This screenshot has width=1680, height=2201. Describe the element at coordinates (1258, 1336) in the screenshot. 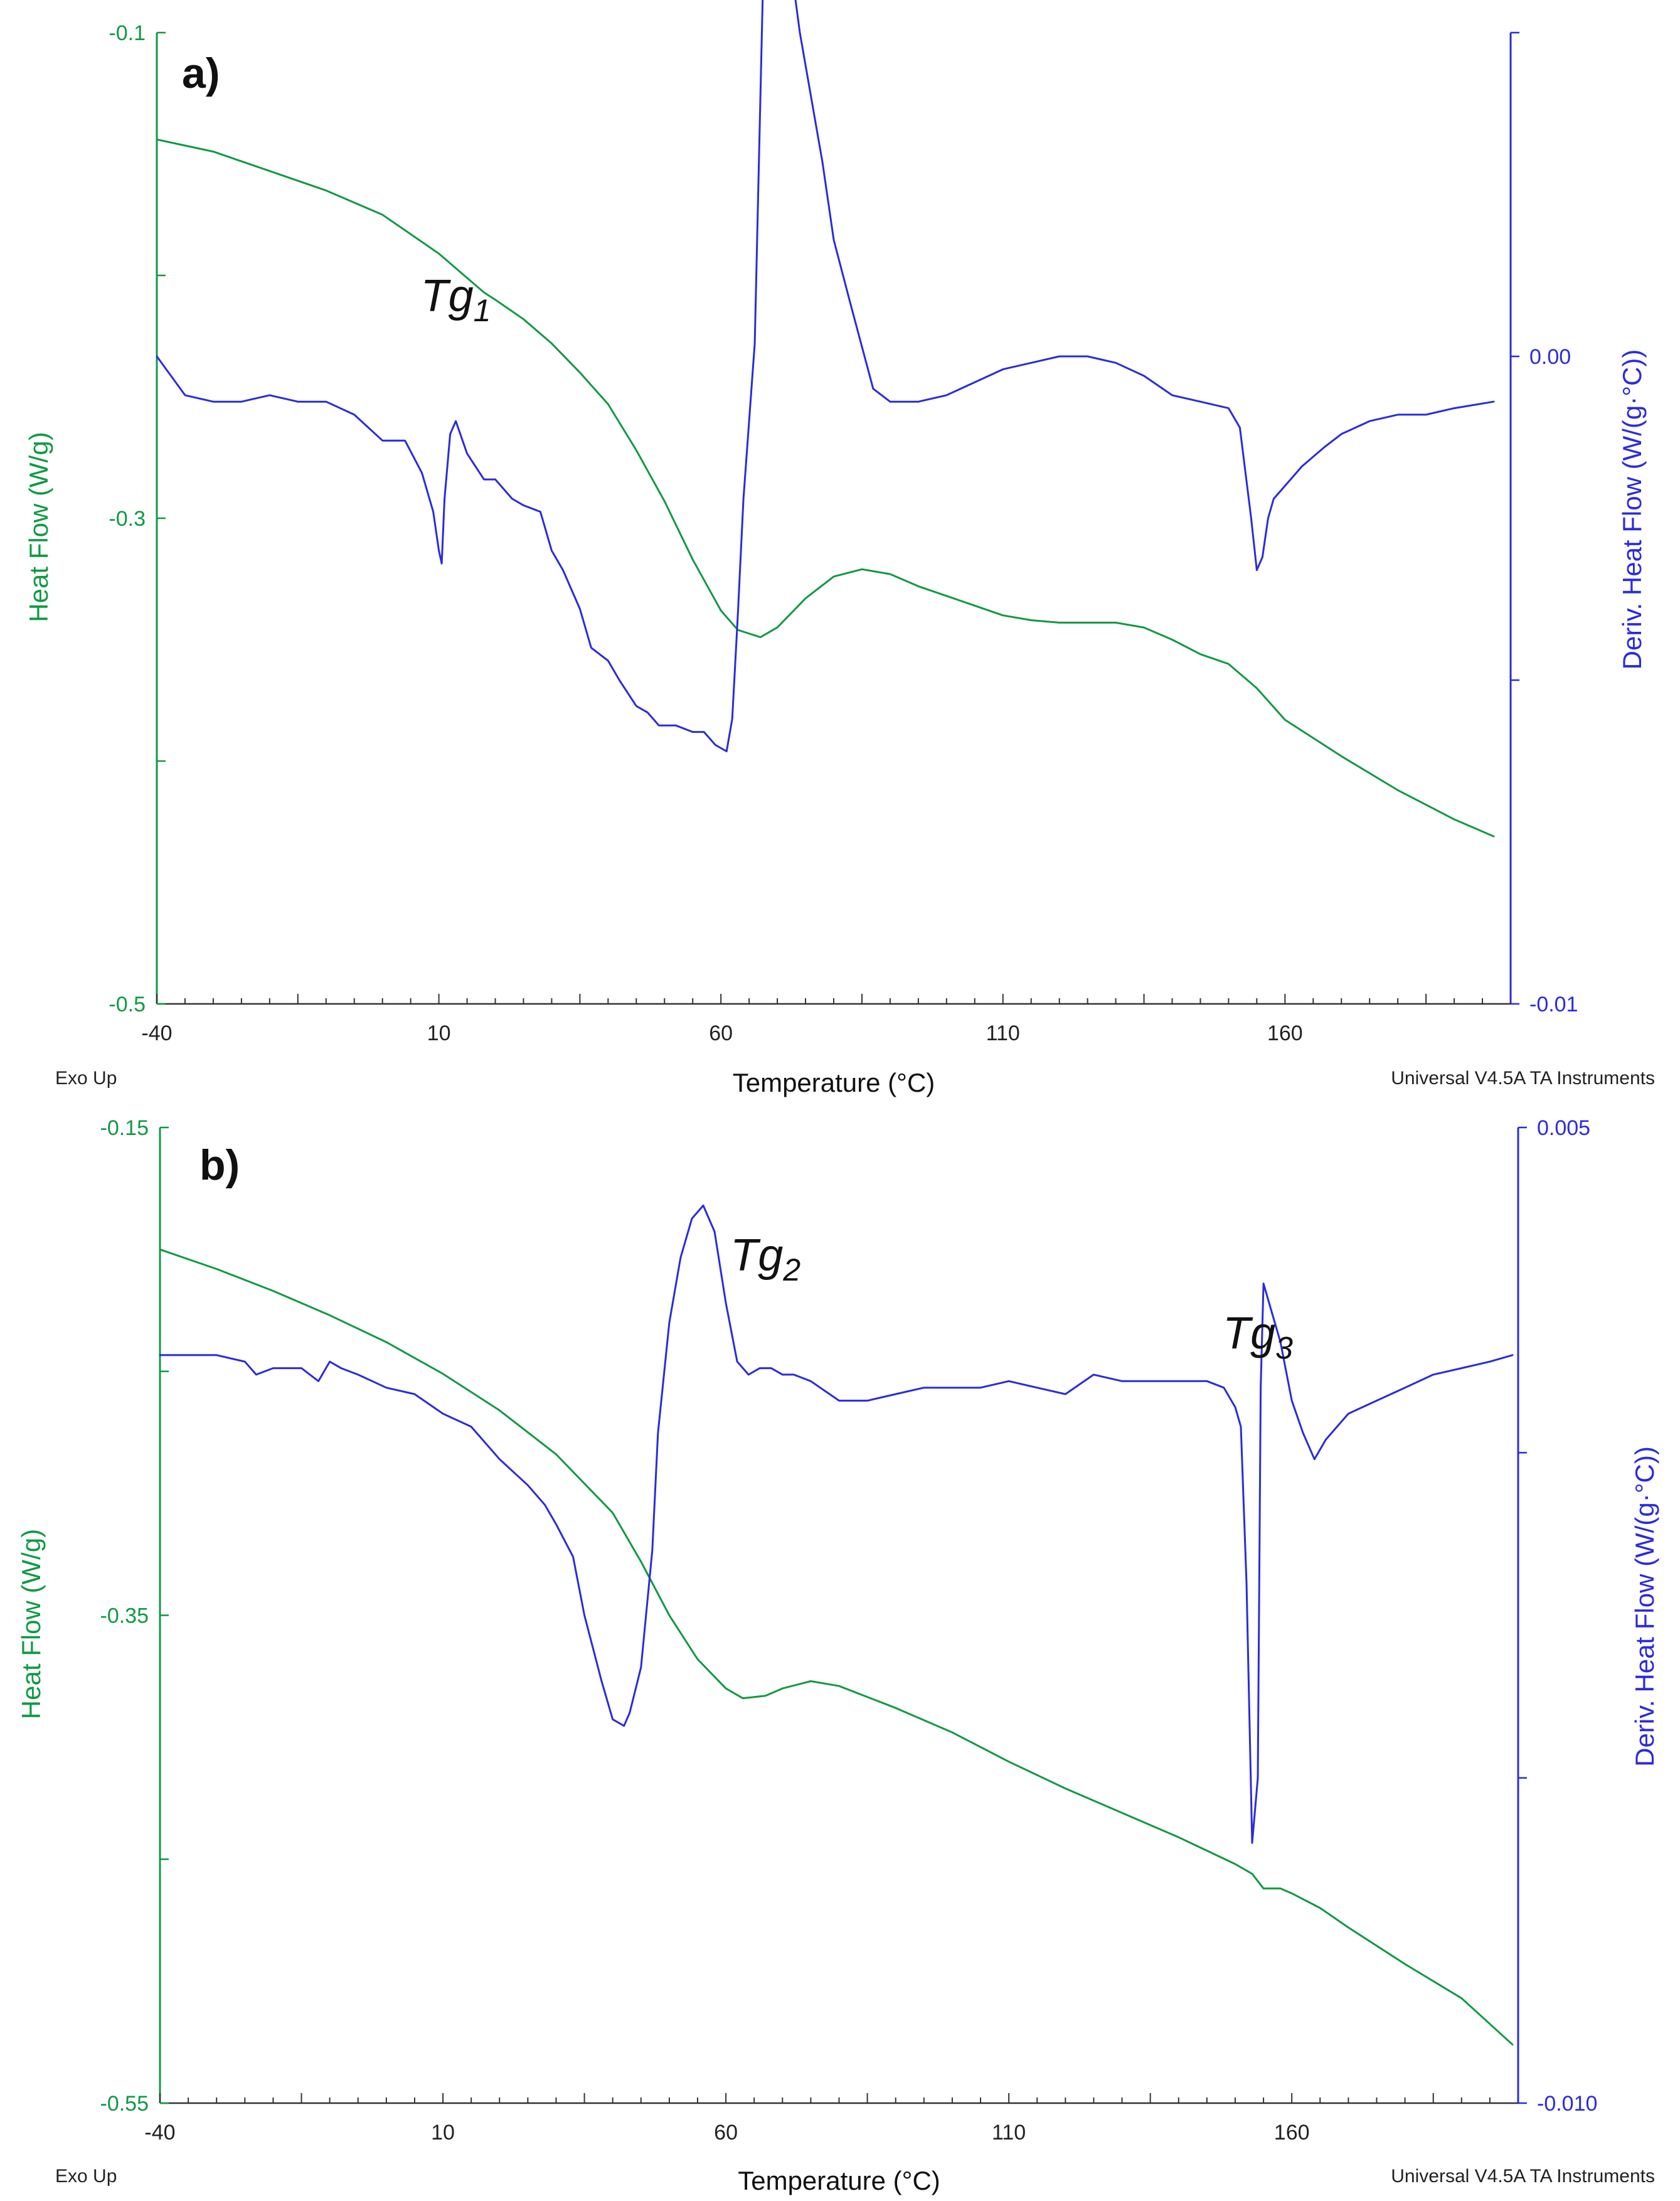

I see `tg-annotation: Tg3` at that location.